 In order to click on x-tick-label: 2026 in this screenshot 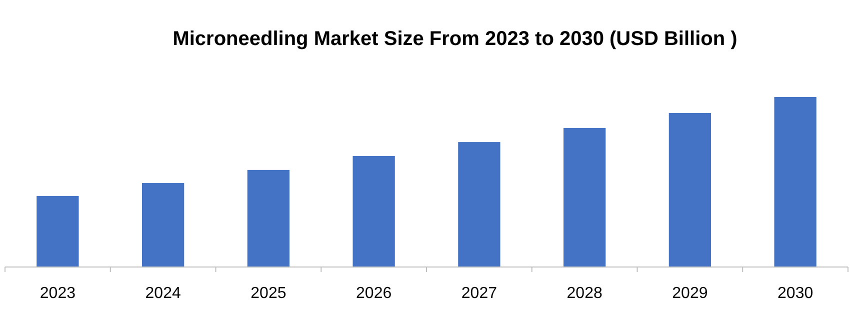, I will do `click(374, 293)`.